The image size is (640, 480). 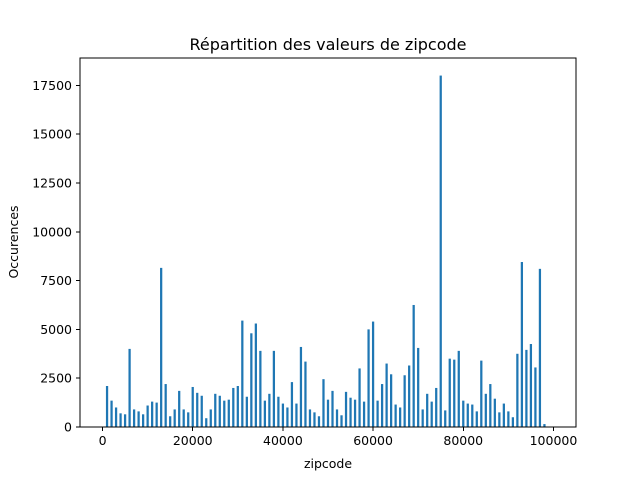 I want to click on chart-title: Répartition des valeurs de zipcode, so click(x=327, y=44).